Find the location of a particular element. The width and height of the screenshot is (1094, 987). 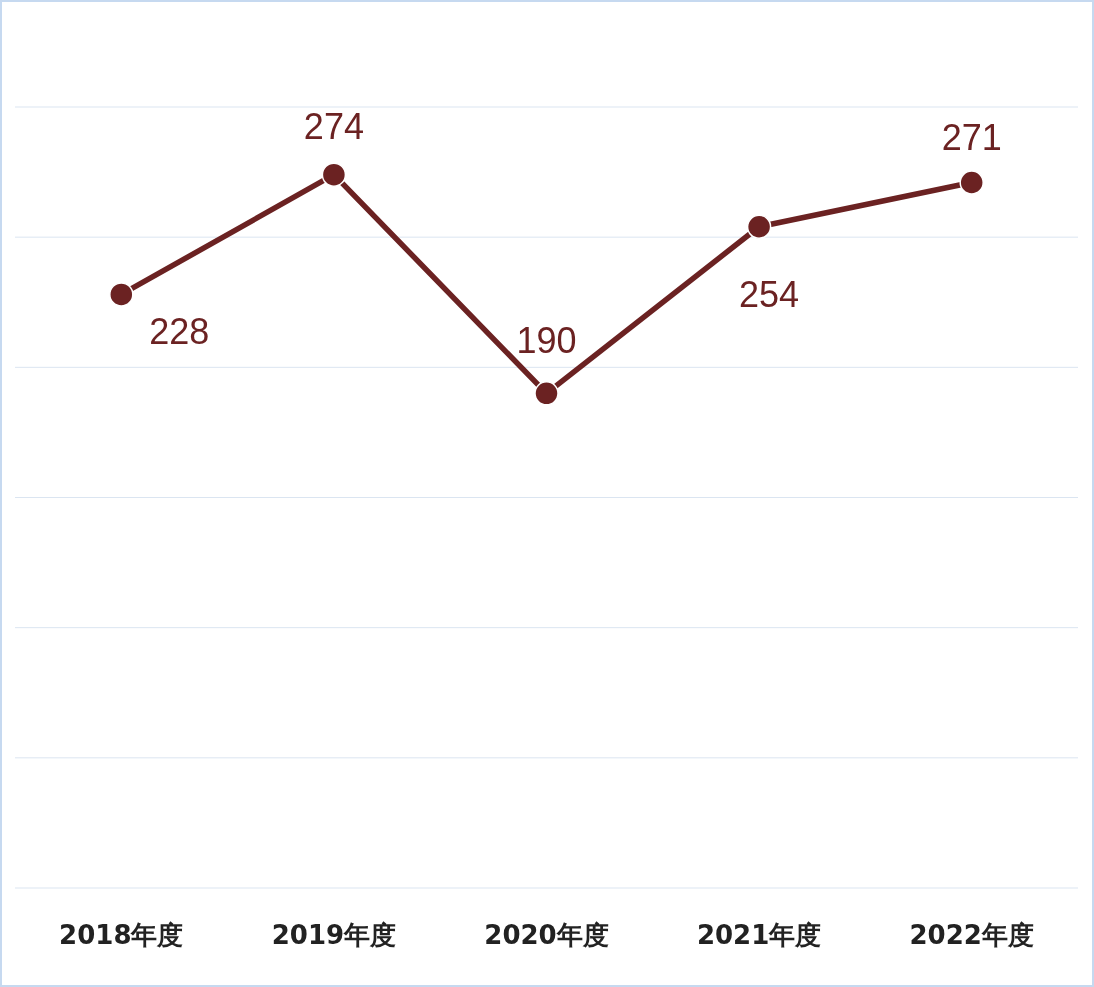

x-tick-label: 2019年度 is located at coordinates (334, 935).